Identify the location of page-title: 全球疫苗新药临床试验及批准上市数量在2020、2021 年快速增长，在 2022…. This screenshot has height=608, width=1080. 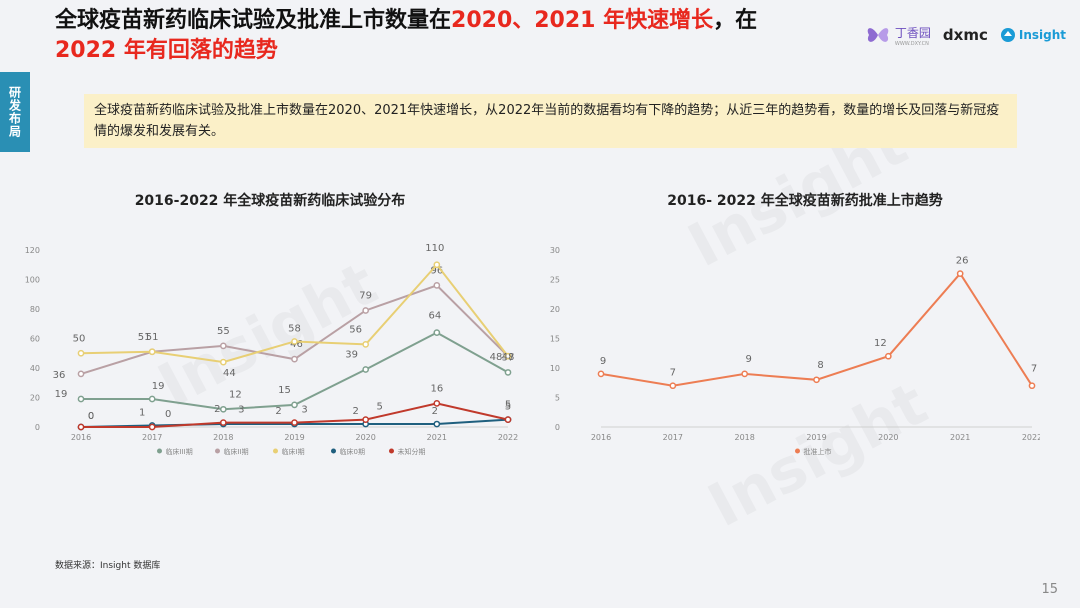
(406, 35).